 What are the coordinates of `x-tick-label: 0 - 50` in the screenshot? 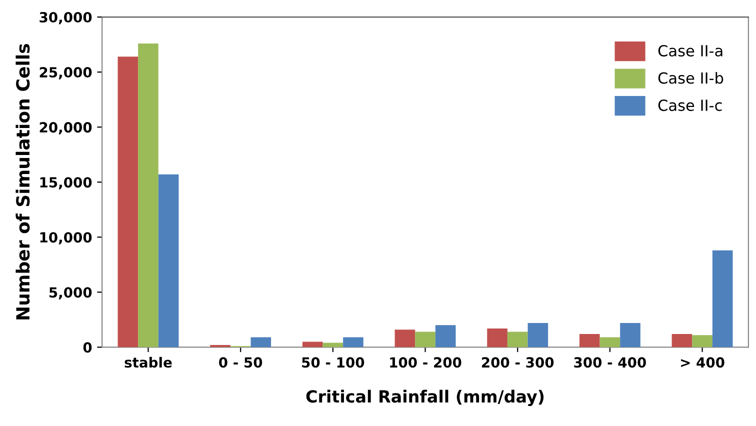 It's located at (240, 362).